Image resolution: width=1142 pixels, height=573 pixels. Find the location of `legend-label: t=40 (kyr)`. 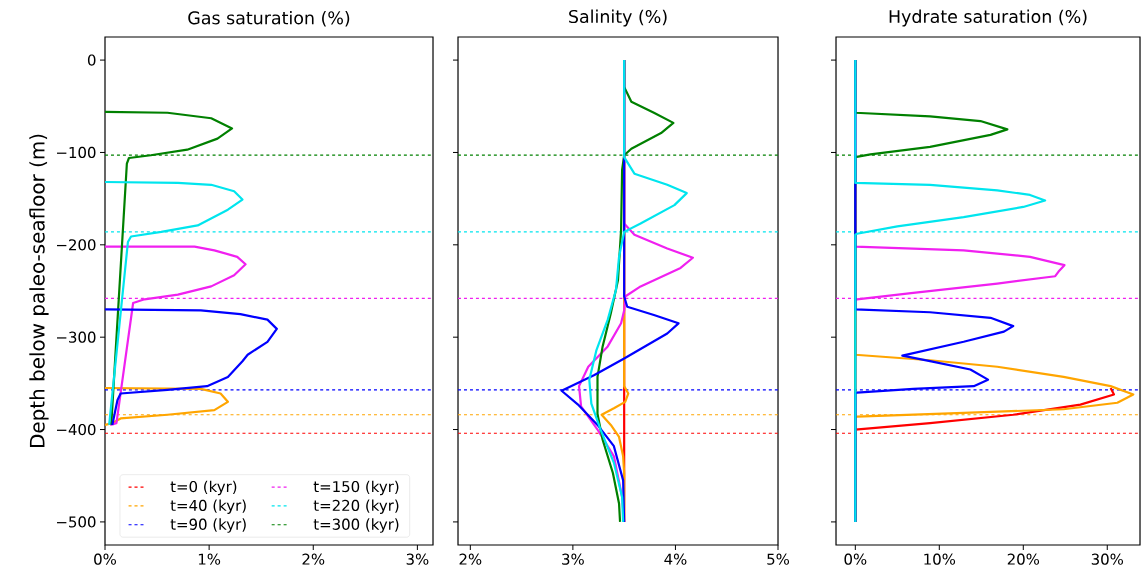

legend-label: t=40 (kyr) is located at coordinates (208, 506).